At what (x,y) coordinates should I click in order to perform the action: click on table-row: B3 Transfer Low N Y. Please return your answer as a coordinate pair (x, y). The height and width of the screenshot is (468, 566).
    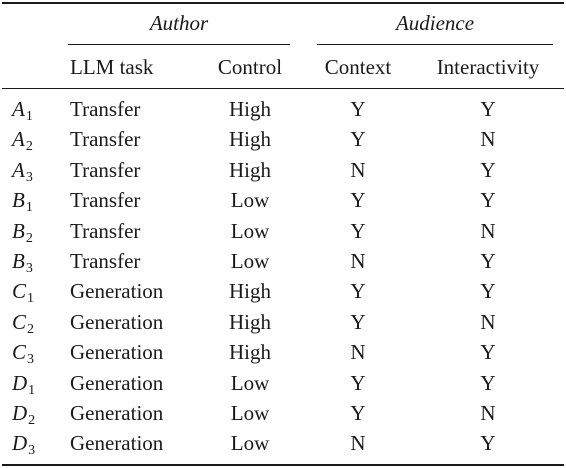
    Looking at the image, I should click on (283, 261).